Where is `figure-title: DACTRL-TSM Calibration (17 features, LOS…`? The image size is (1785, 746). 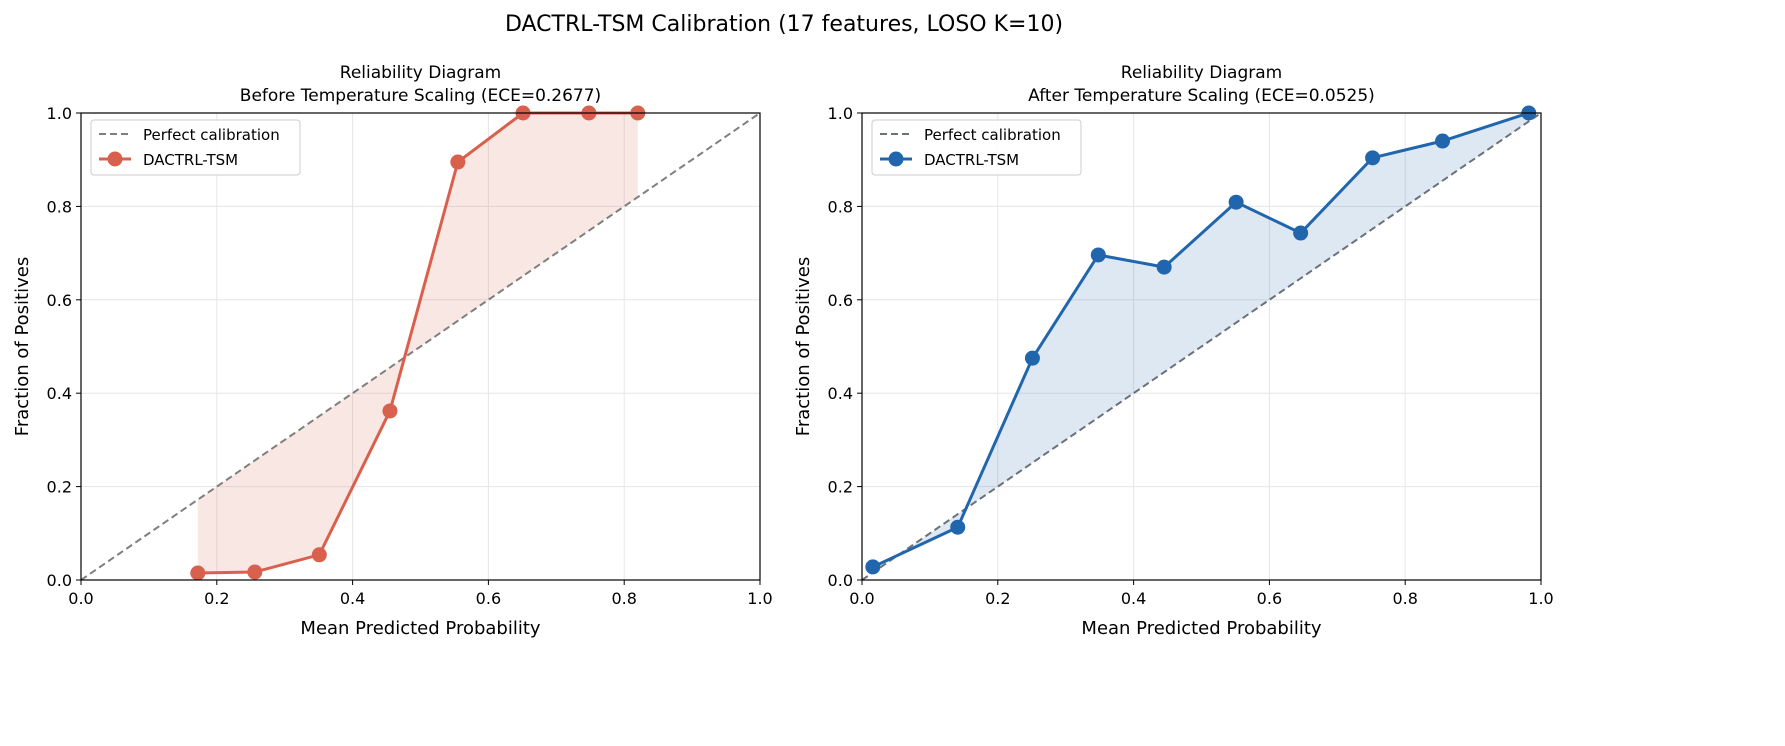
figure-title: DACTRL-TSM Calibration (17 features, LOS… is located at coordinates (784, 24).